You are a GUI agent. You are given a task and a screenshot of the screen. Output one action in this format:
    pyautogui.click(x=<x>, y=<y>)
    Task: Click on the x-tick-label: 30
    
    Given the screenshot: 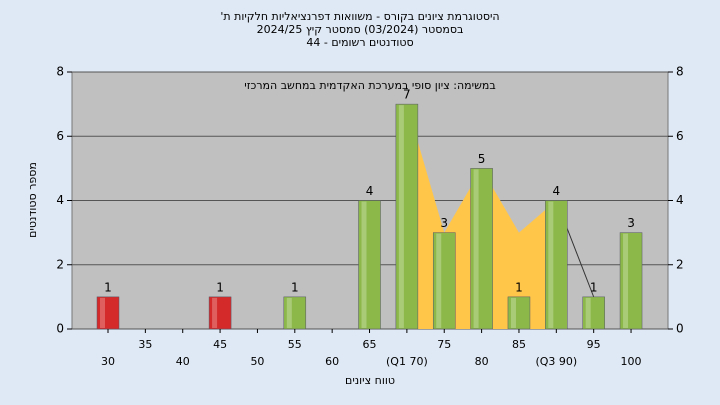 What is the action you would take?
    pyautogui.click(x=108, y=361)
    